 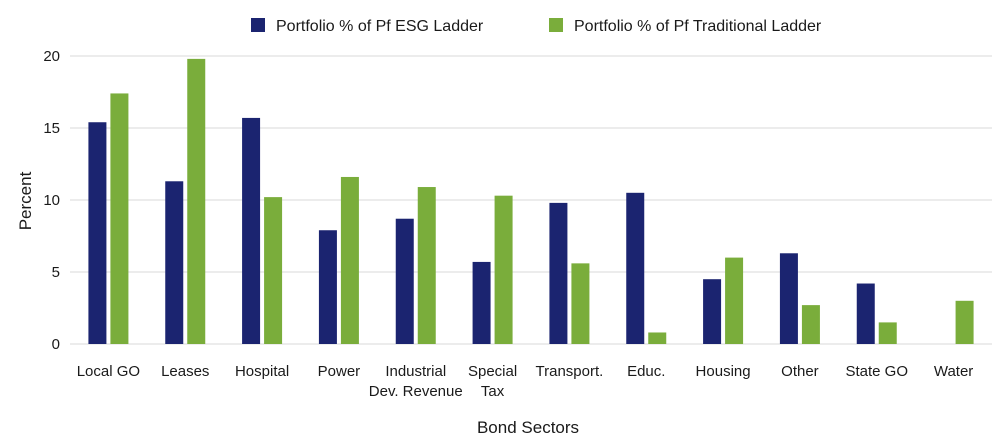 I want to click on y-tick-label: 20, so click(x=51, y=56).